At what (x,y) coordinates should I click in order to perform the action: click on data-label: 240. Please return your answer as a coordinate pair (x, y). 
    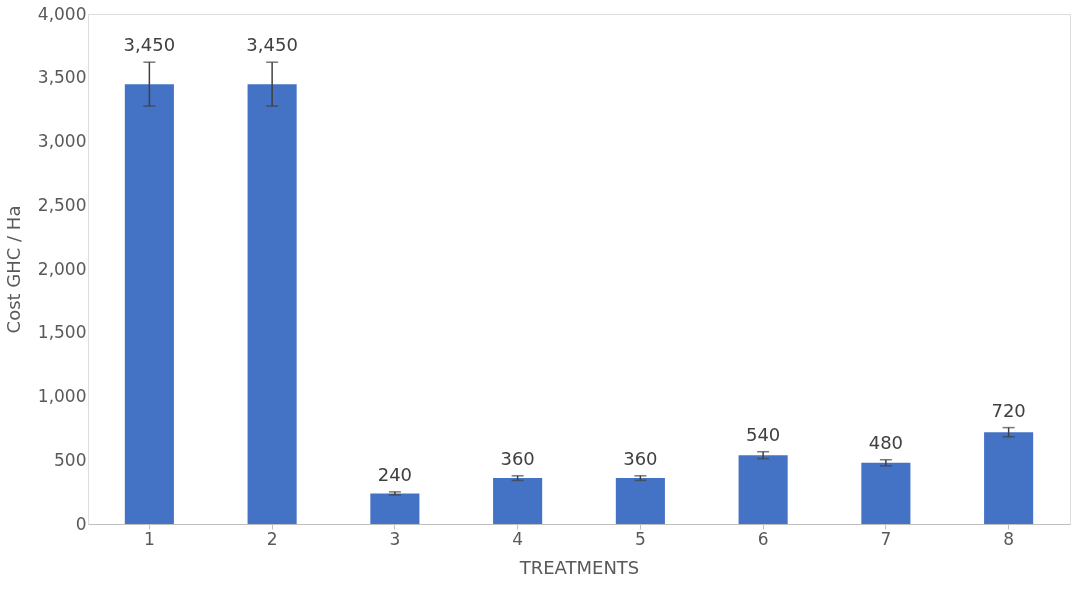
    Looking at the image, I should click on (395, 474).